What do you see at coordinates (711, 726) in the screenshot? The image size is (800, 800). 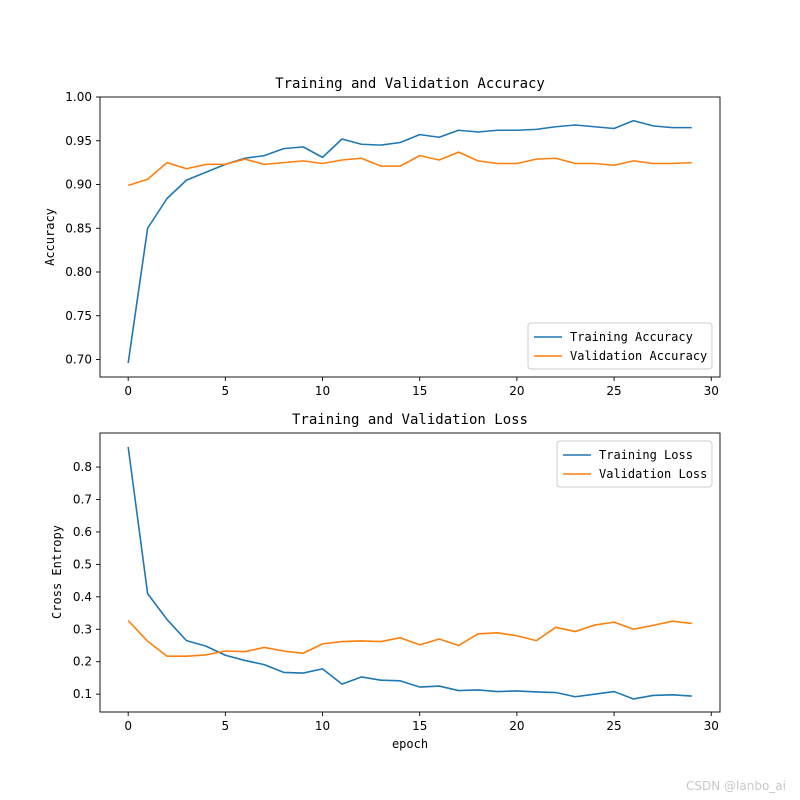 I see `loss-x-tick-label: 30` at bounding box center [711, 726].